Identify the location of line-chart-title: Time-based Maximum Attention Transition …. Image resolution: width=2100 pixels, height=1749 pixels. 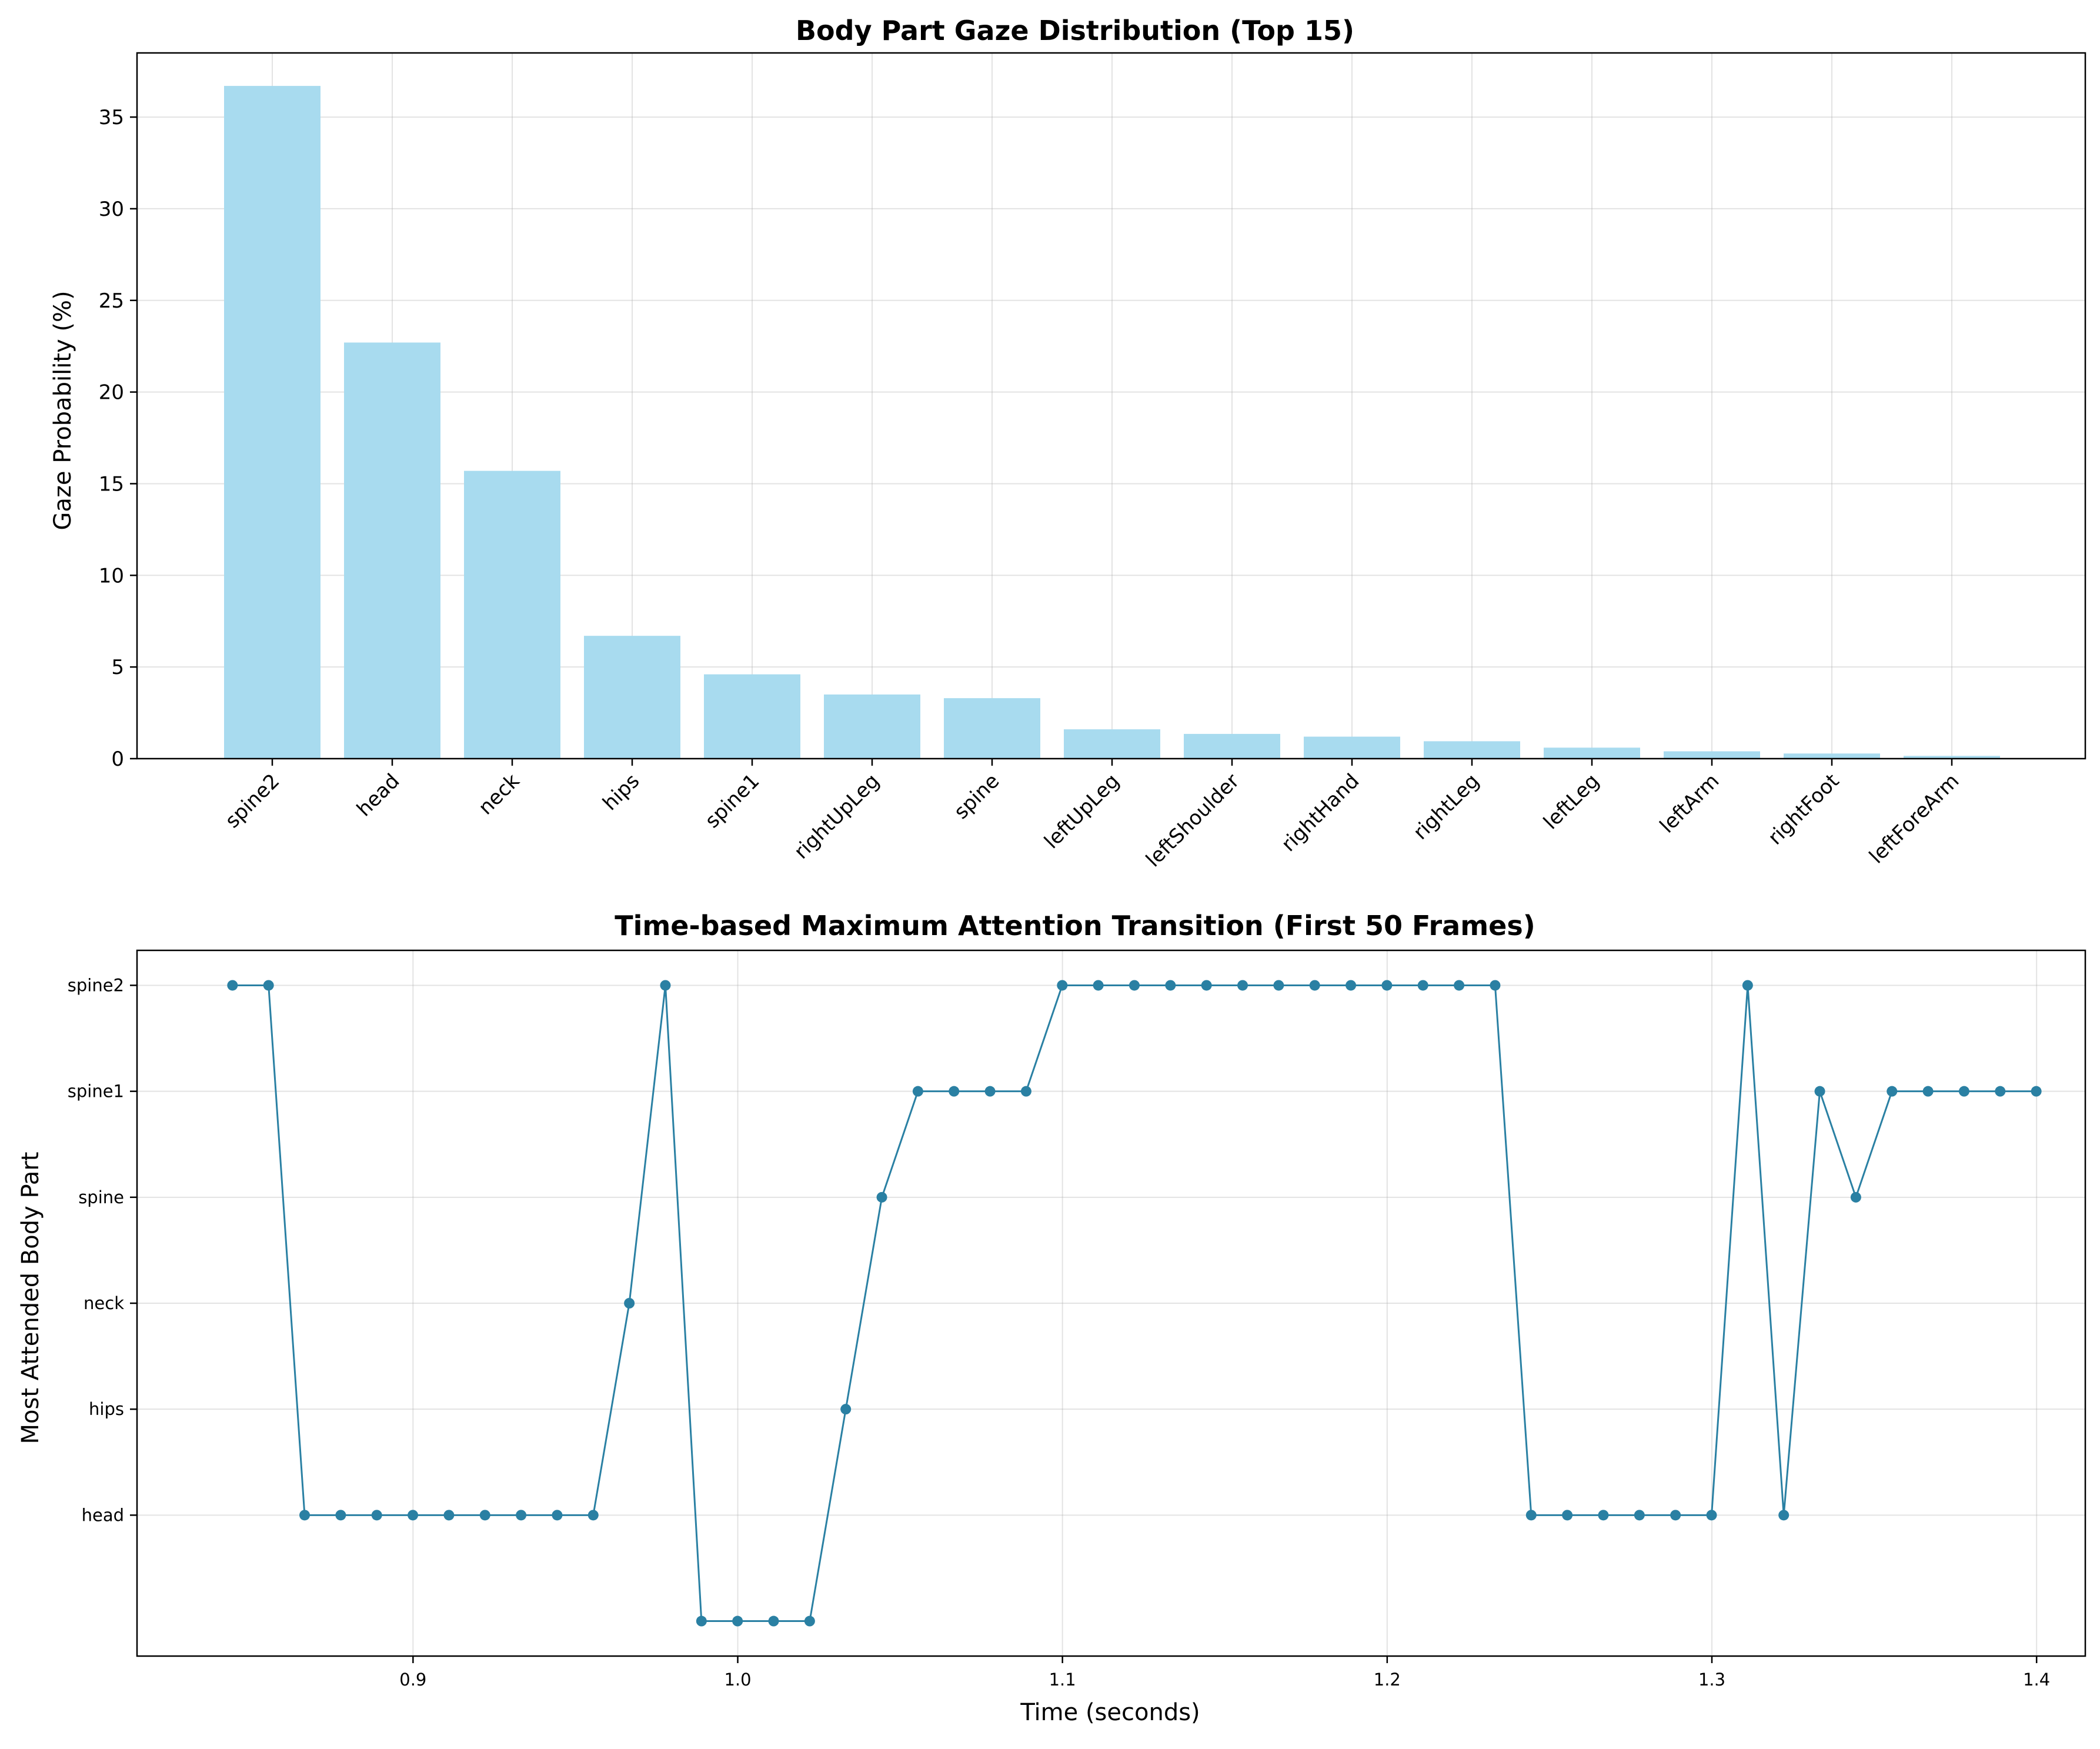
(1075, 926).